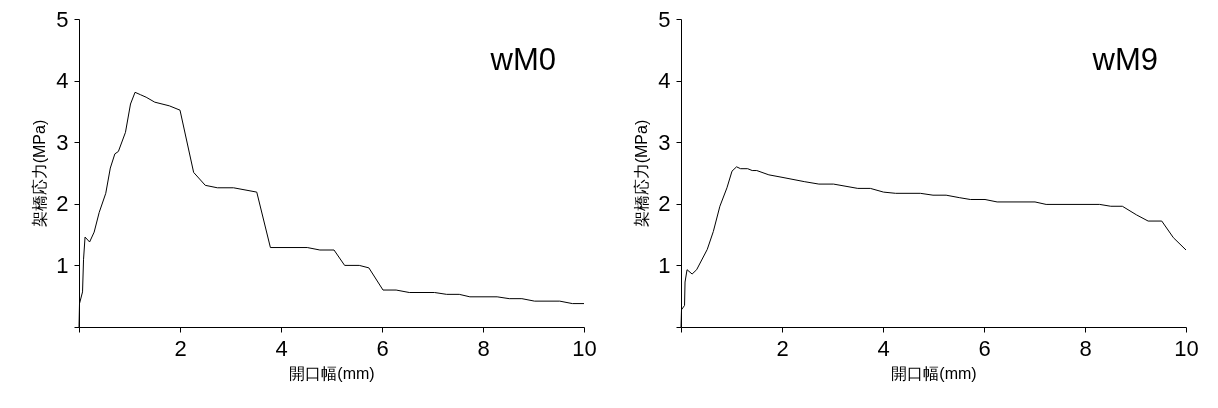 Image resolution: width=1218 pixels, height=408 pixels. Describe the element at coordinates (1124, 59) in the screenshot. I see `annotation: wM9` at that location.